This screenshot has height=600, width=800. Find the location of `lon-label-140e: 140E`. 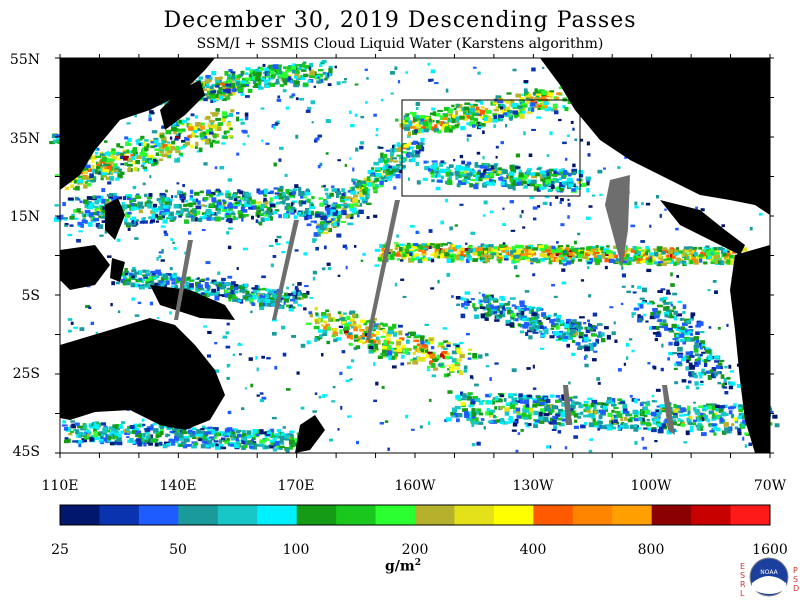

lon-label-140e: 140E is located at coordinates (178, 486).